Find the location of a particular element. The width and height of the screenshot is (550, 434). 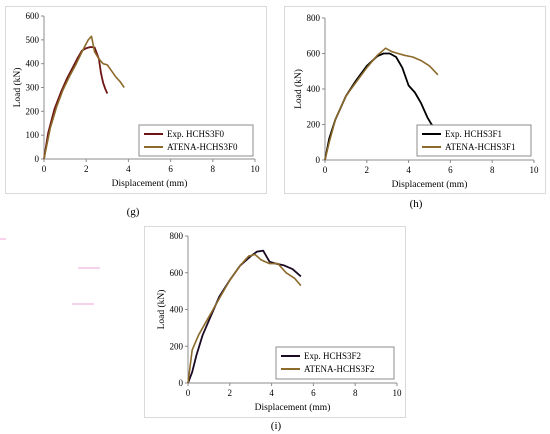

y-tick-label: 300 is located at coordinates (33, 88).